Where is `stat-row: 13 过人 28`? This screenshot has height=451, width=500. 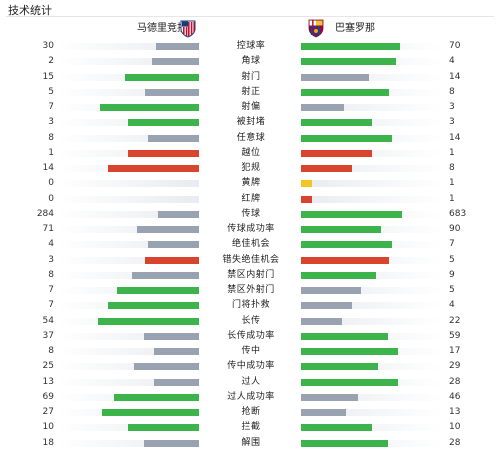
stat-row: 13 过人 28 is located at coordinates (250, 382).